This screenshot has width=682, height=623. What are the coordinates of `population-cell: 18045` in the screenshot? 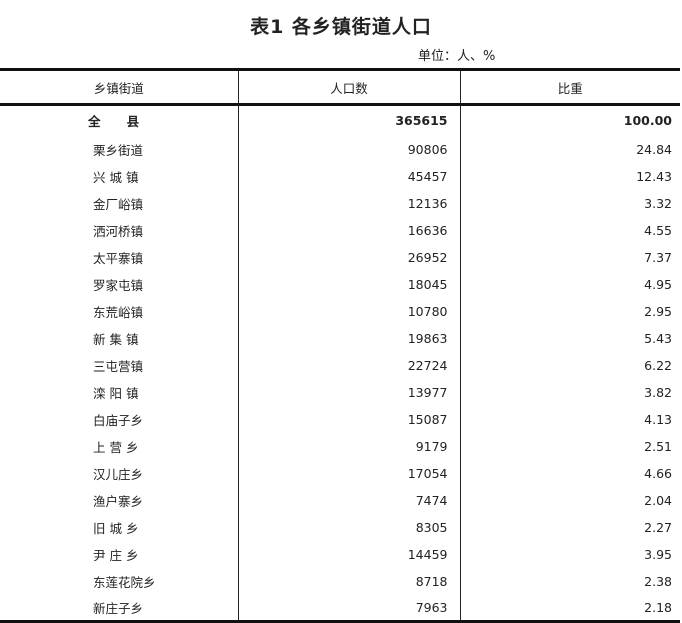 It's located at (348, 284).